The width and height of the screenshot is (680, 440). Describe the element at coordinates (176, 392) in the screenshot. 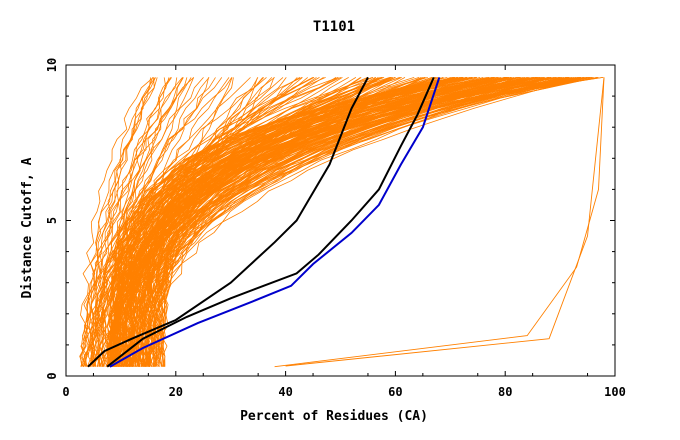

I see `x-tick-label: 20` at that location.